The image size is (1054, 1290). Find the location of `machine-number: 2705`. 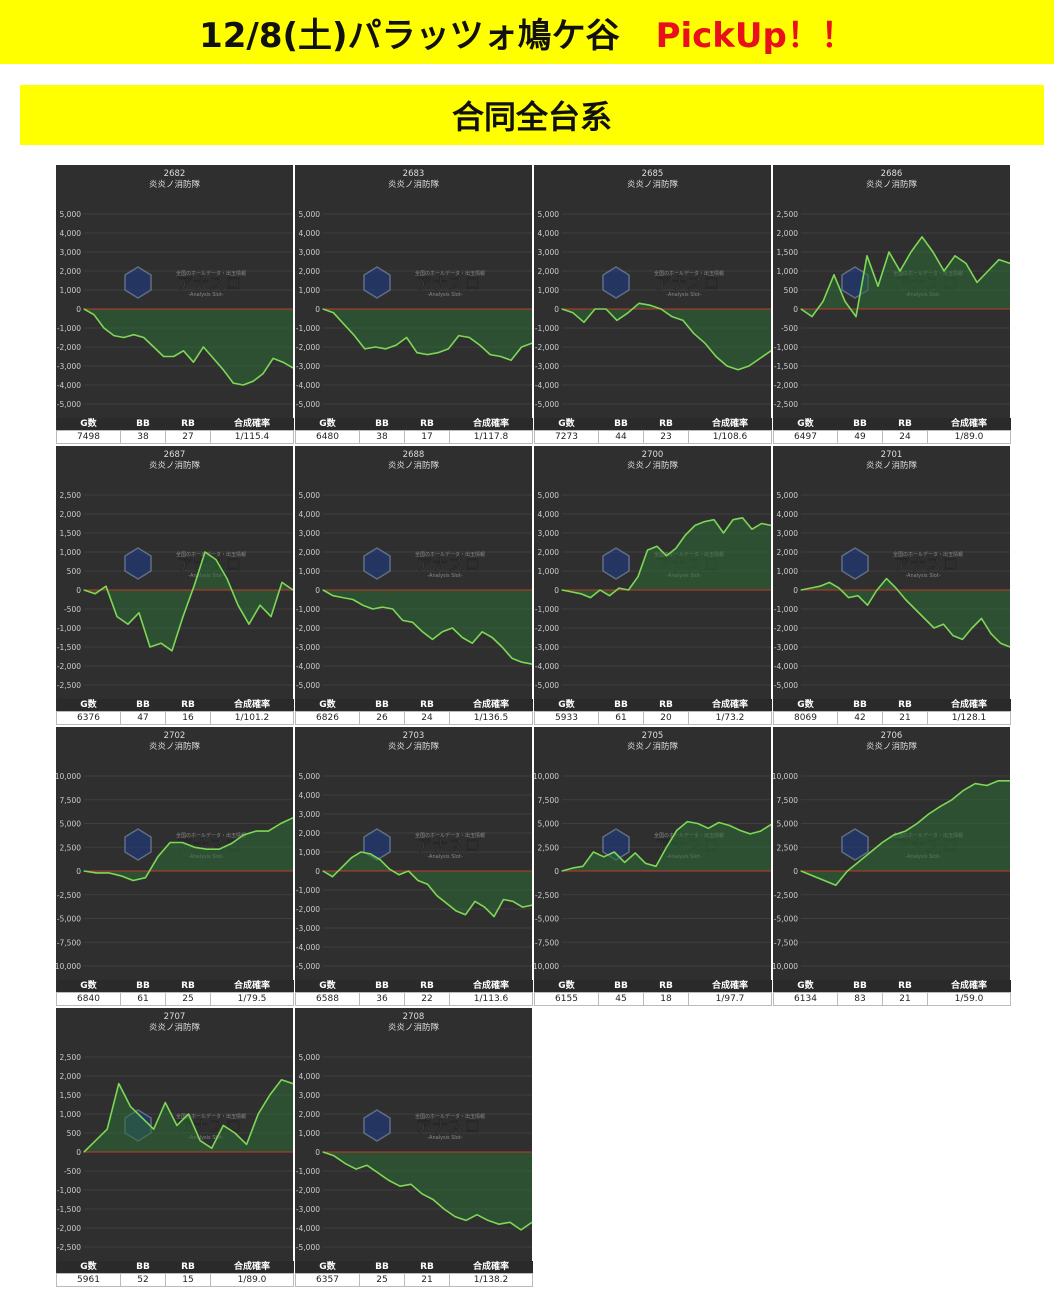

machine-number: 2705 is located at coordinates (653, 736).